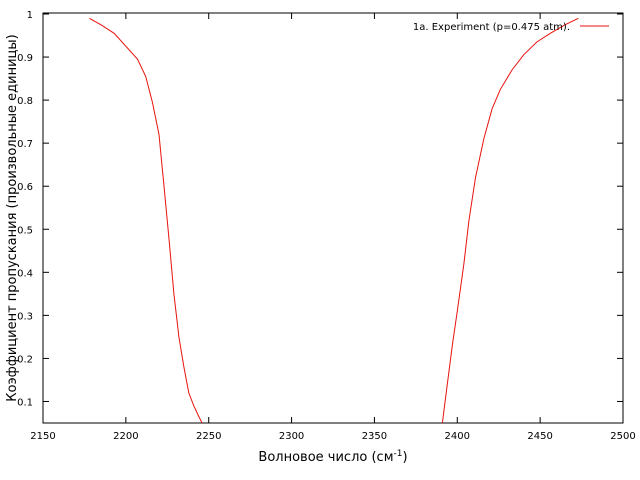 This screenshot has height=480, width=640. Describe the element at coordinates (25, 316) in the screenshot. I see `y-tick-label: 0.3` at that location.